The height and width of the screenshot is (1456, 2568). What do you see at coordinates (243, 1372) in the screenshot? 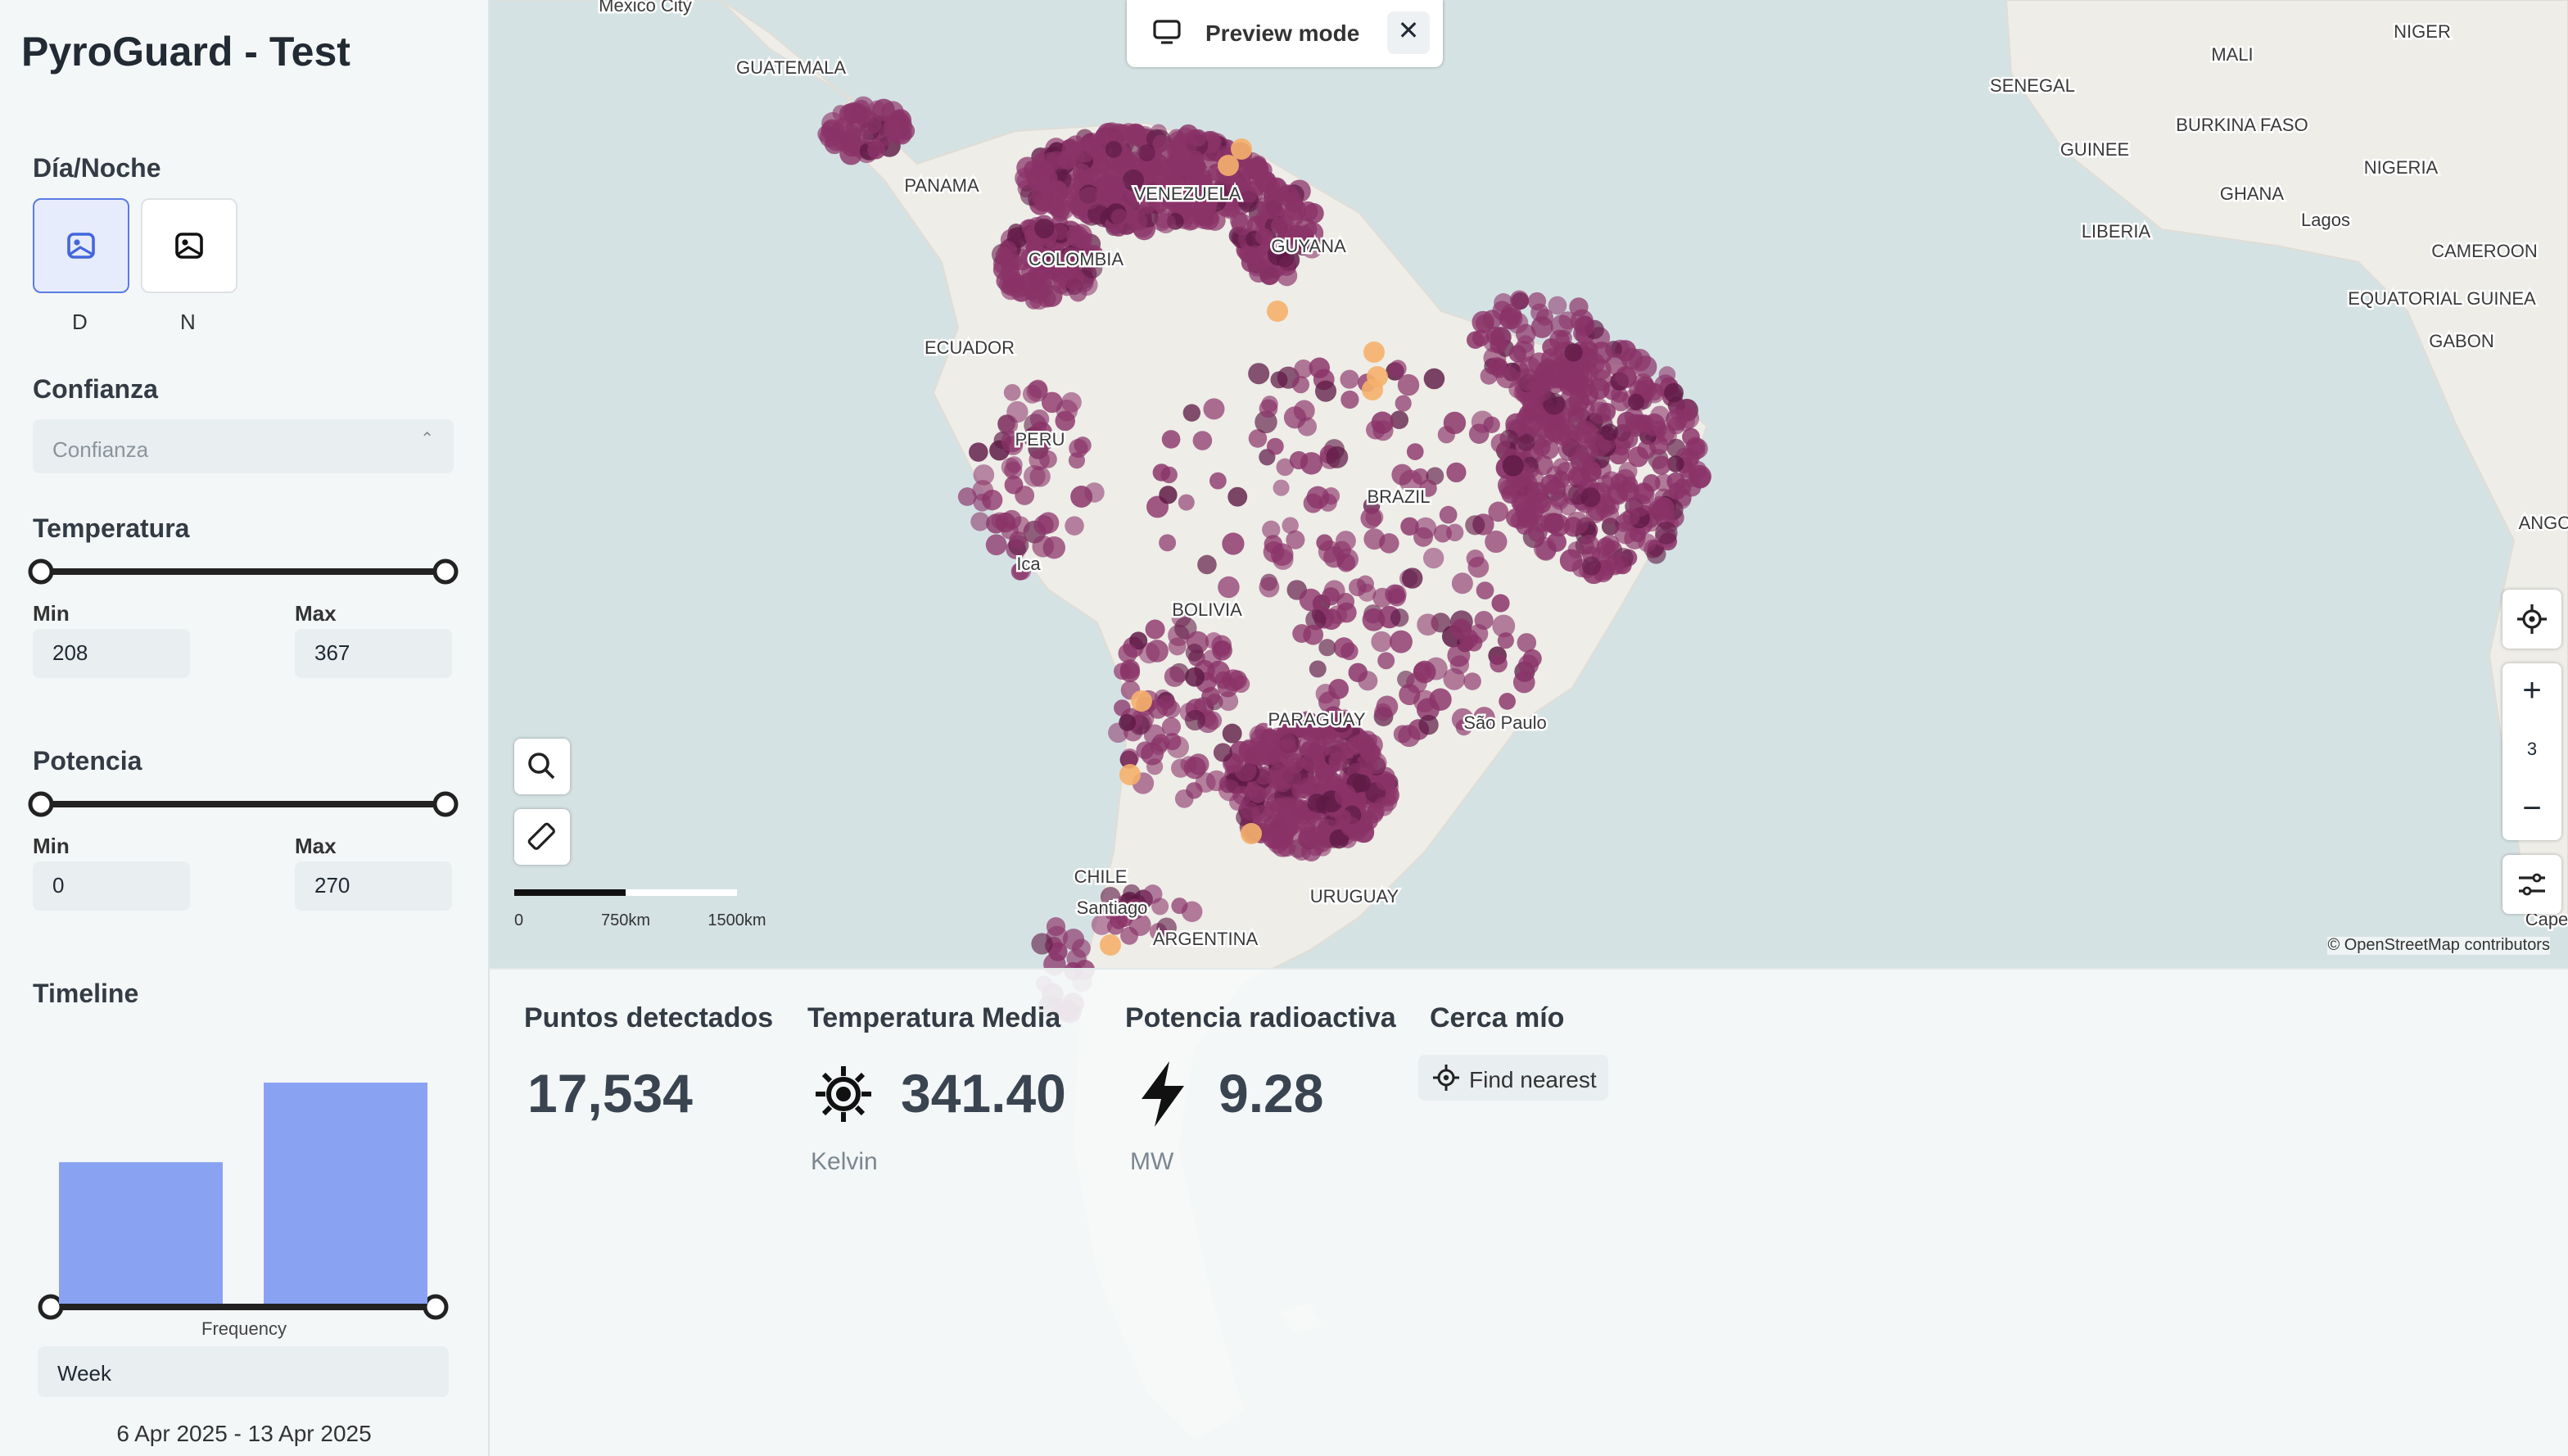
I see `interval-select: Week` at bounding box center [243, 1372].